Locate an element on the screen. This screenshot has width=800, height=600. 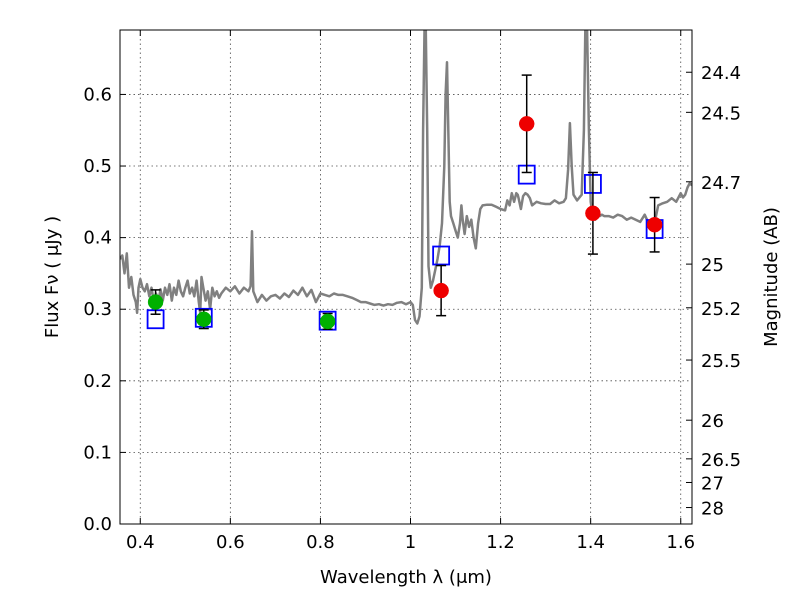
magnitude-tick-label: 25 is located at coordinates (712, 265).